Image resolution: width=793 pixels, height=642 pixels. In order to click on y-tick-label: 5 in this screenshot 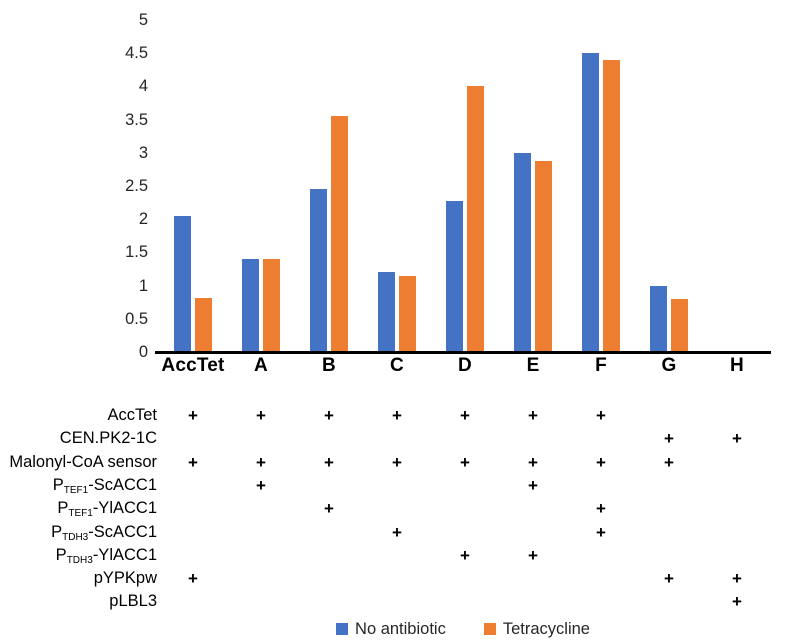, I will do `click(143, 20)`.